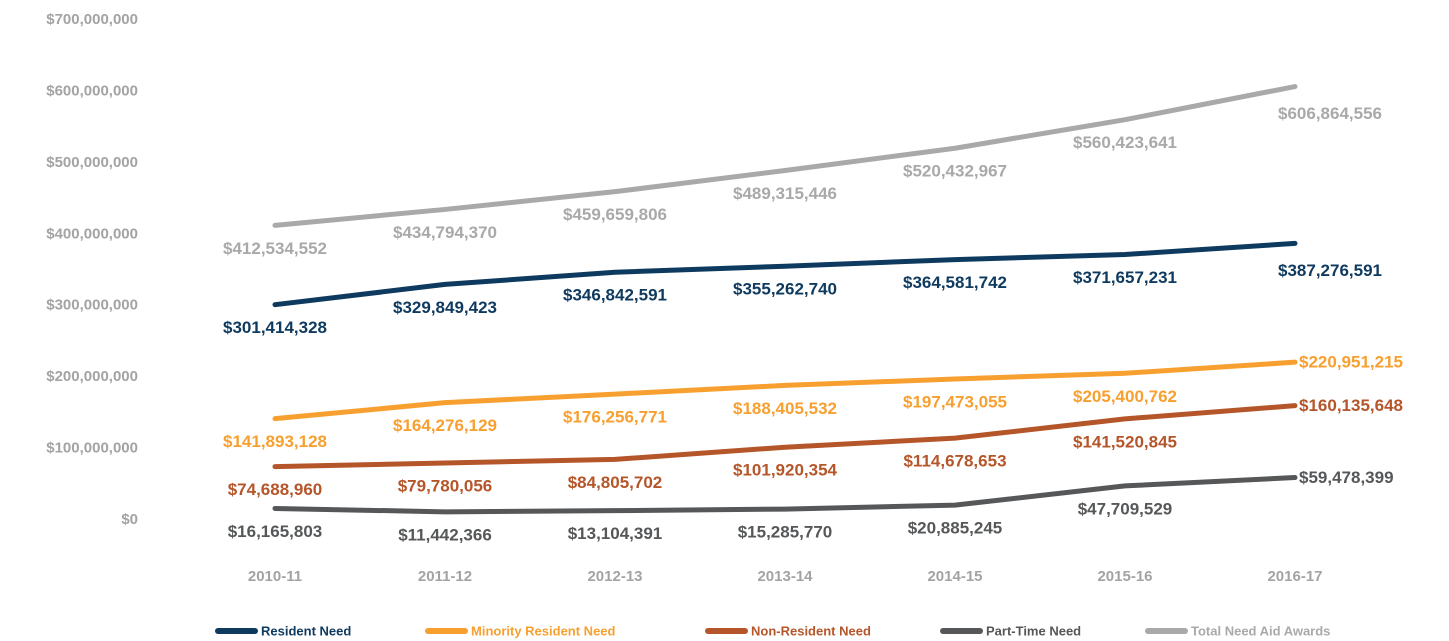 The width and height of the screenshot is (1449, 641). What do you see at coordinates (785, 532) in the screenshot?
I see `data-label: $15,285,770` at bounding box center [785, 532].